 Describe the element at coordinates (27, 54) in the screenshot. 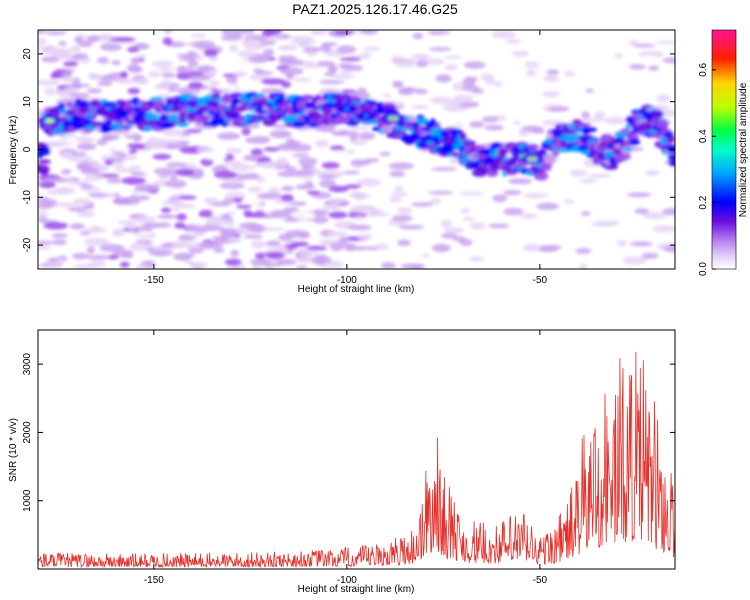

I see `top-y-tick-label: 20` at that location.